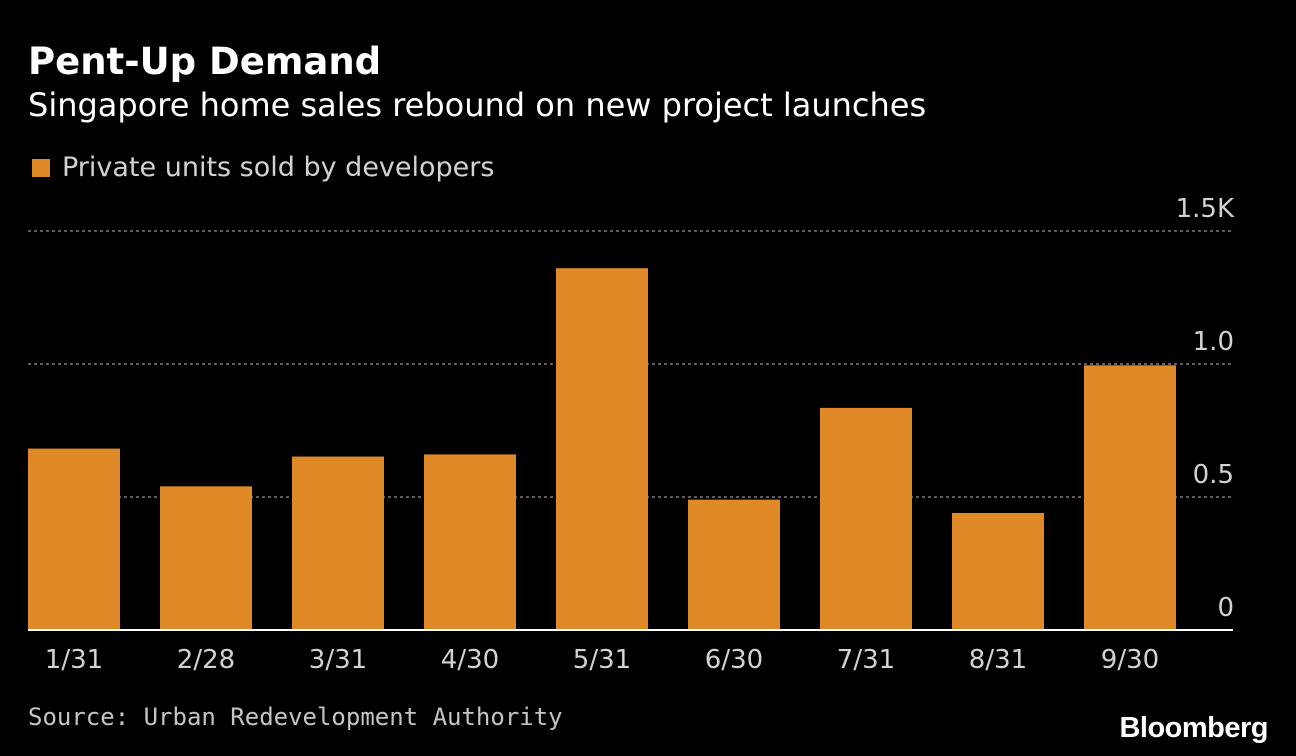 Image resolution: width=1296 pixels, height=756 pixels. What do you see at coordinates (470, 660) in the screenshot?
I see `x-tick-label: 4/30` at bounding box center [470, 660].